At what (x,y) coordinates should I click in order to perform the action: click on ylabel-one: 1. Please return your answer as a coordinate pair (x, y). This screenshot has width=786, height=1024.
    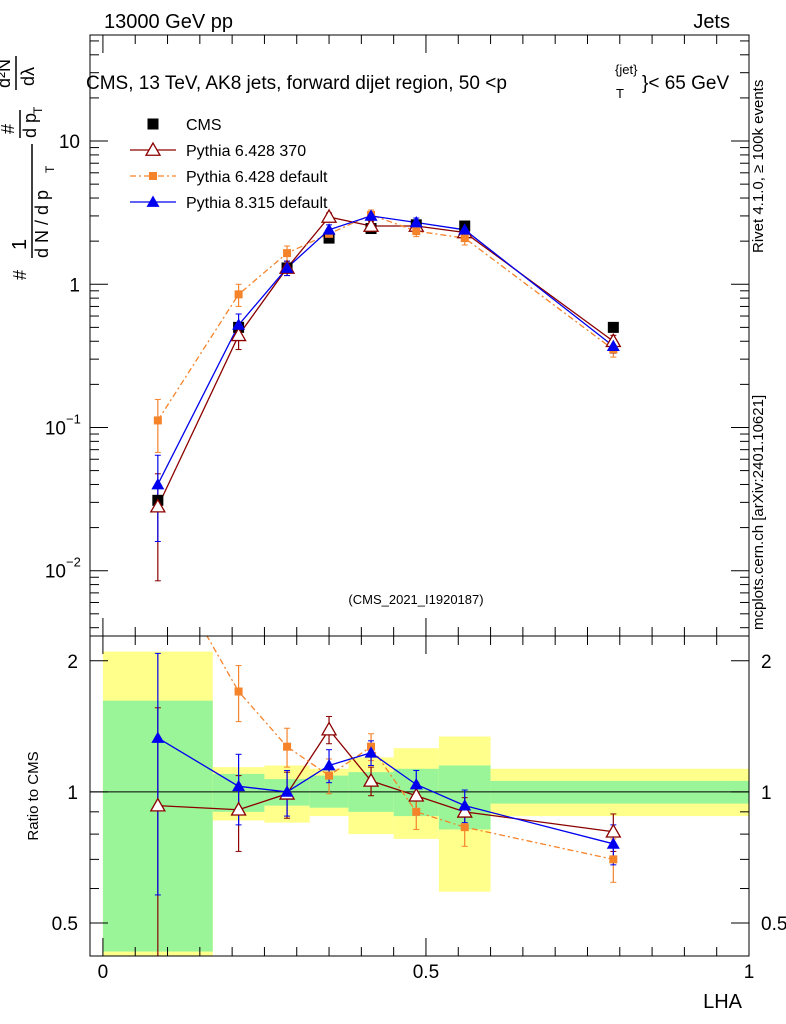
    Looking at the image, I should click on (20, 244).